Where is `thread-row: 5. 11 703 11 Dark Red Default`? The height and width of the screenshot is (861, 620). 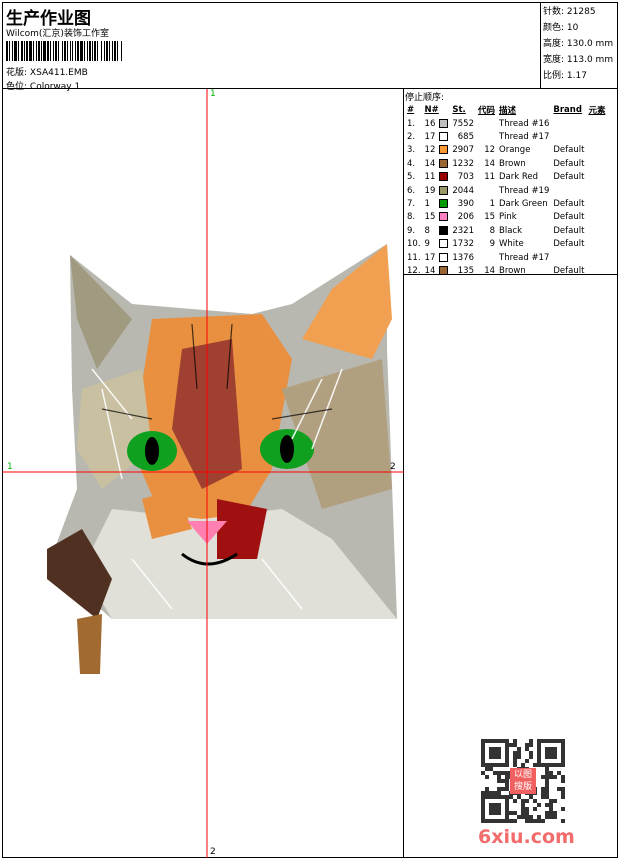 thread-row: 5. 11 703 11 Dark Red Default is located at coordinates (506, 177).